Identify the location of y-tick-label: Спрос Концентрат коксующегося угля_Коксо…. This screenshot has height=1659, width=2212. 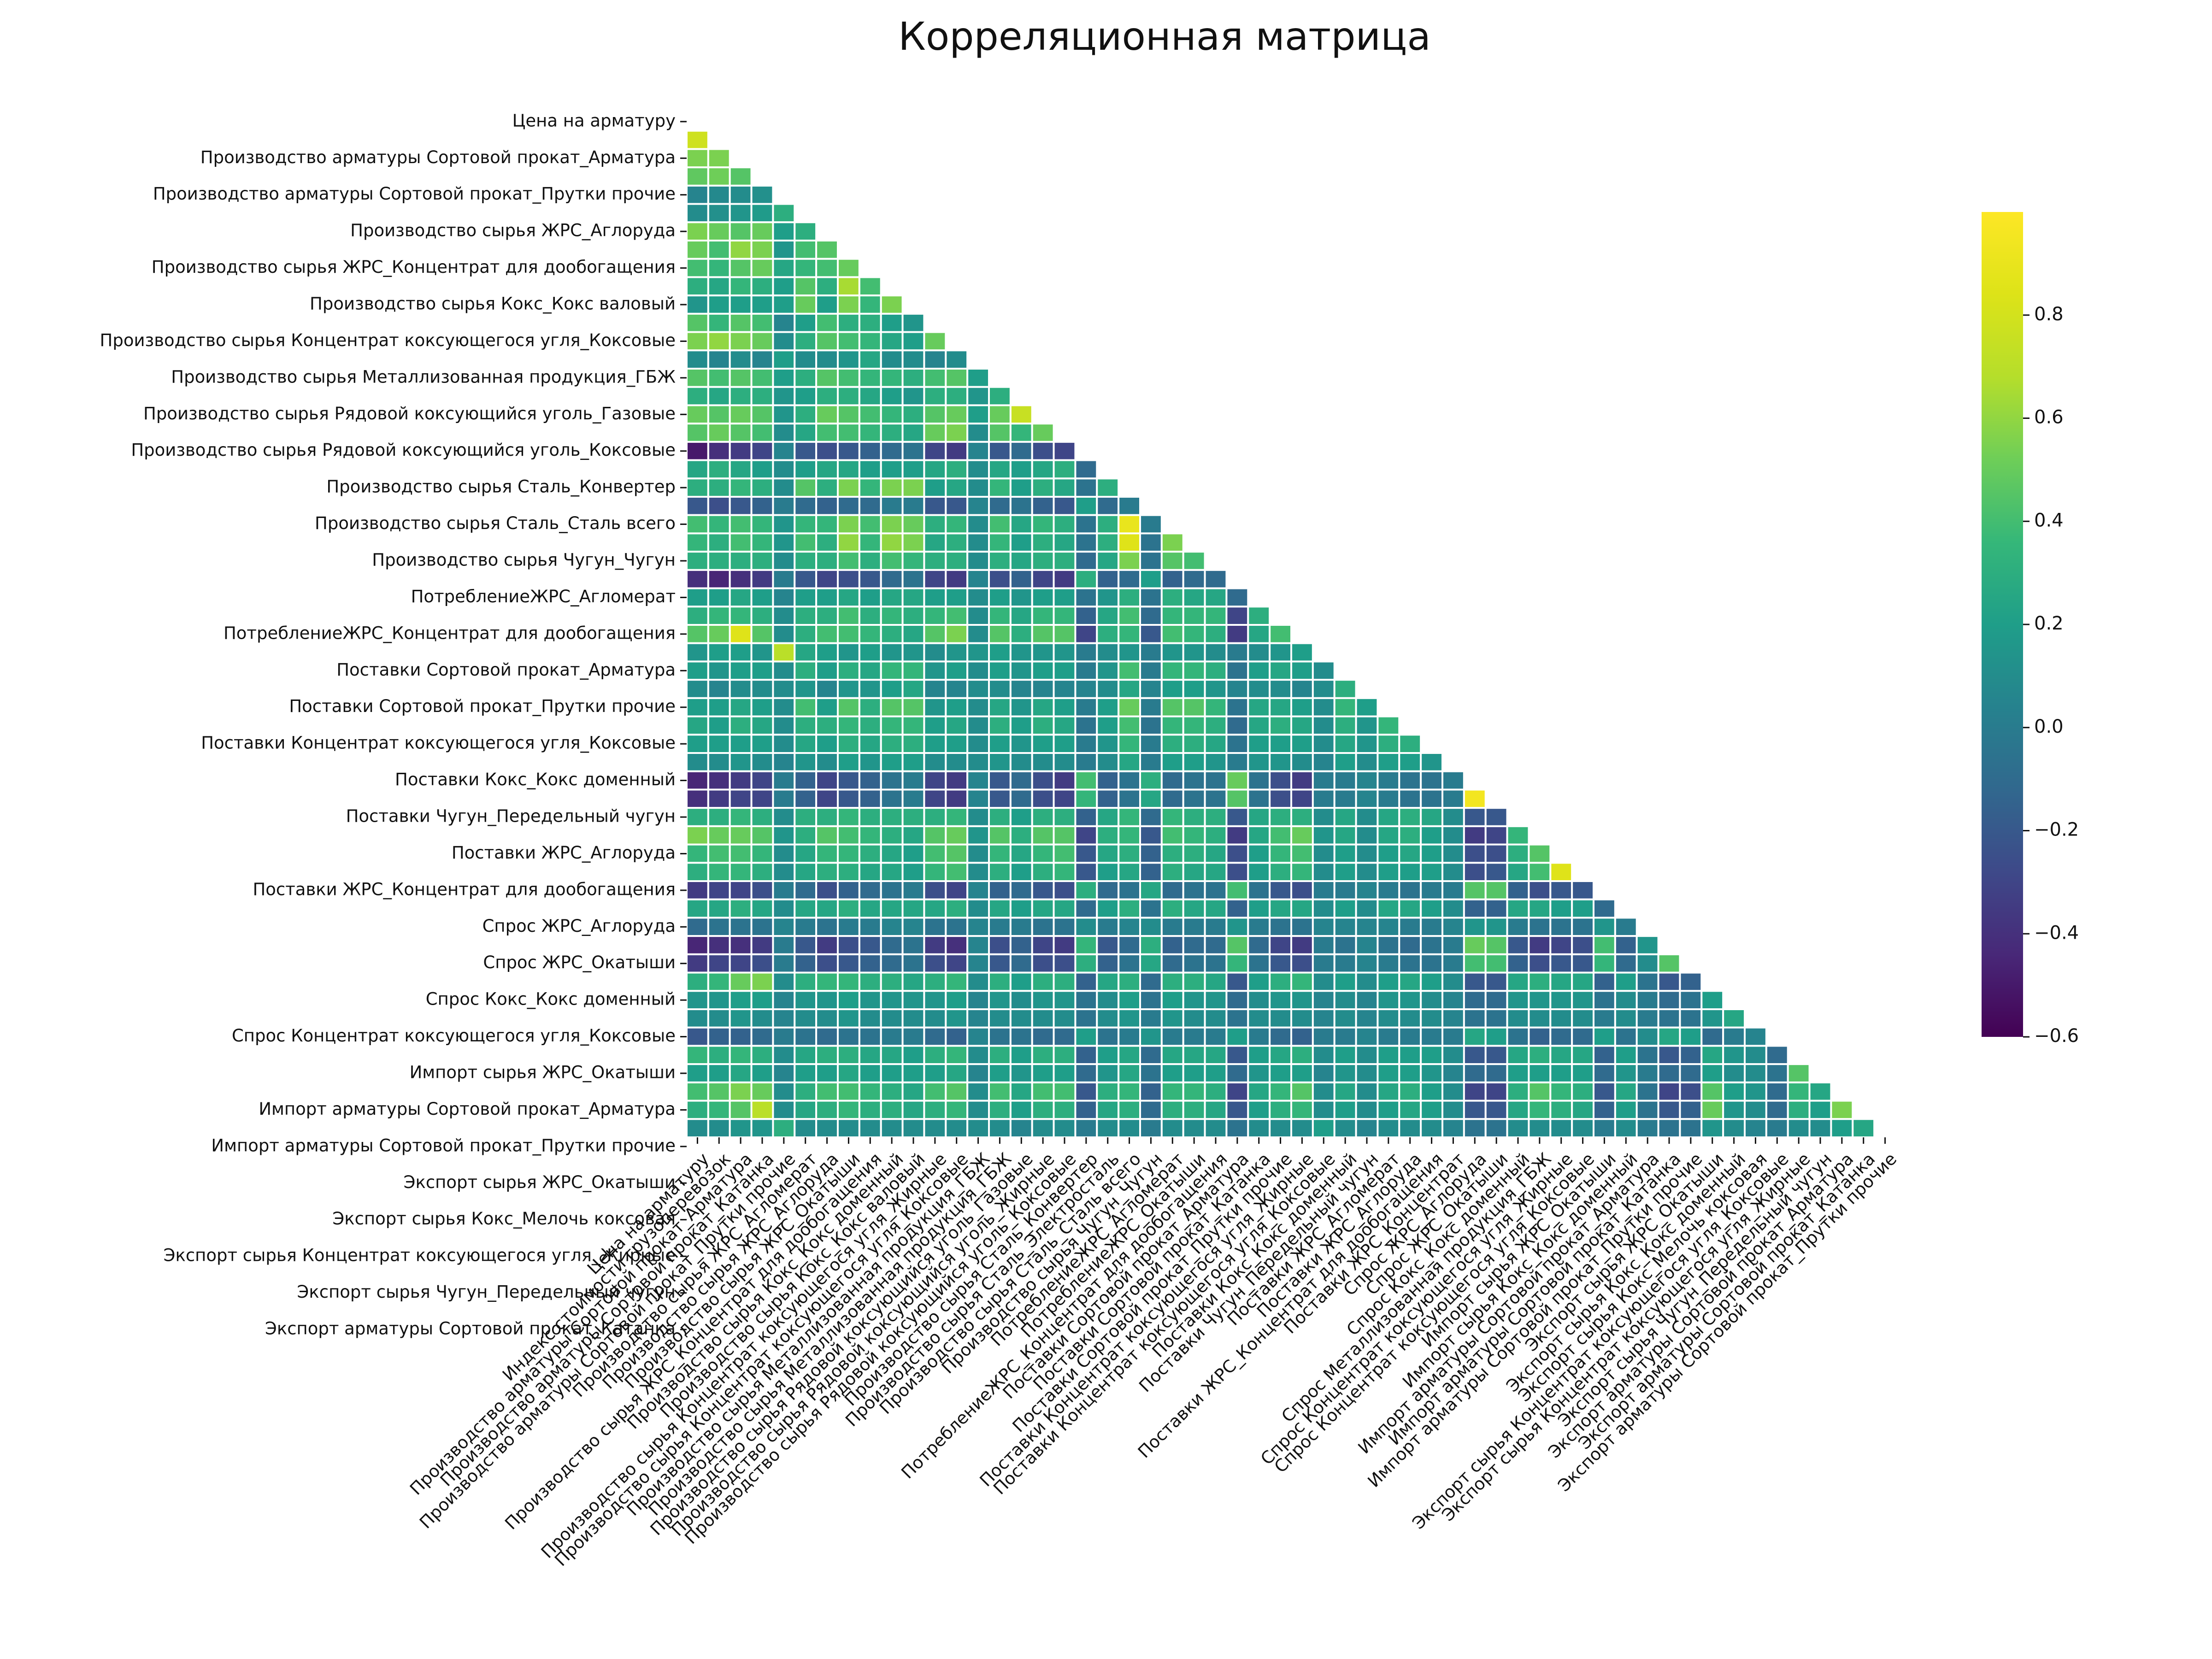
(454, 1036).